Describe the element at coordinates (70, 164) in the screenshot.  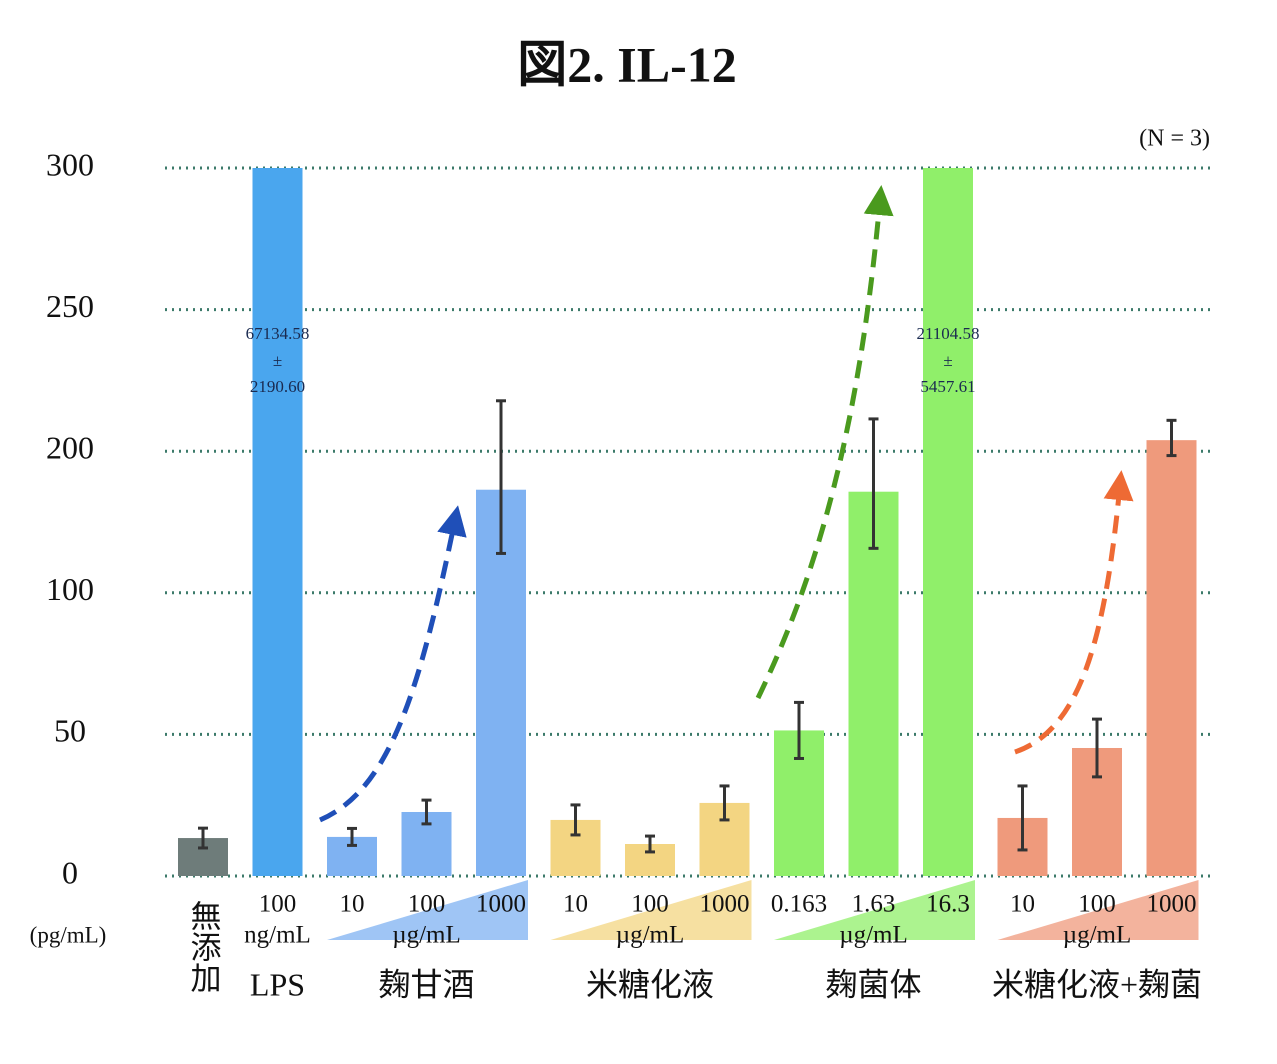
I see `y-tick-label: 300` at that location.